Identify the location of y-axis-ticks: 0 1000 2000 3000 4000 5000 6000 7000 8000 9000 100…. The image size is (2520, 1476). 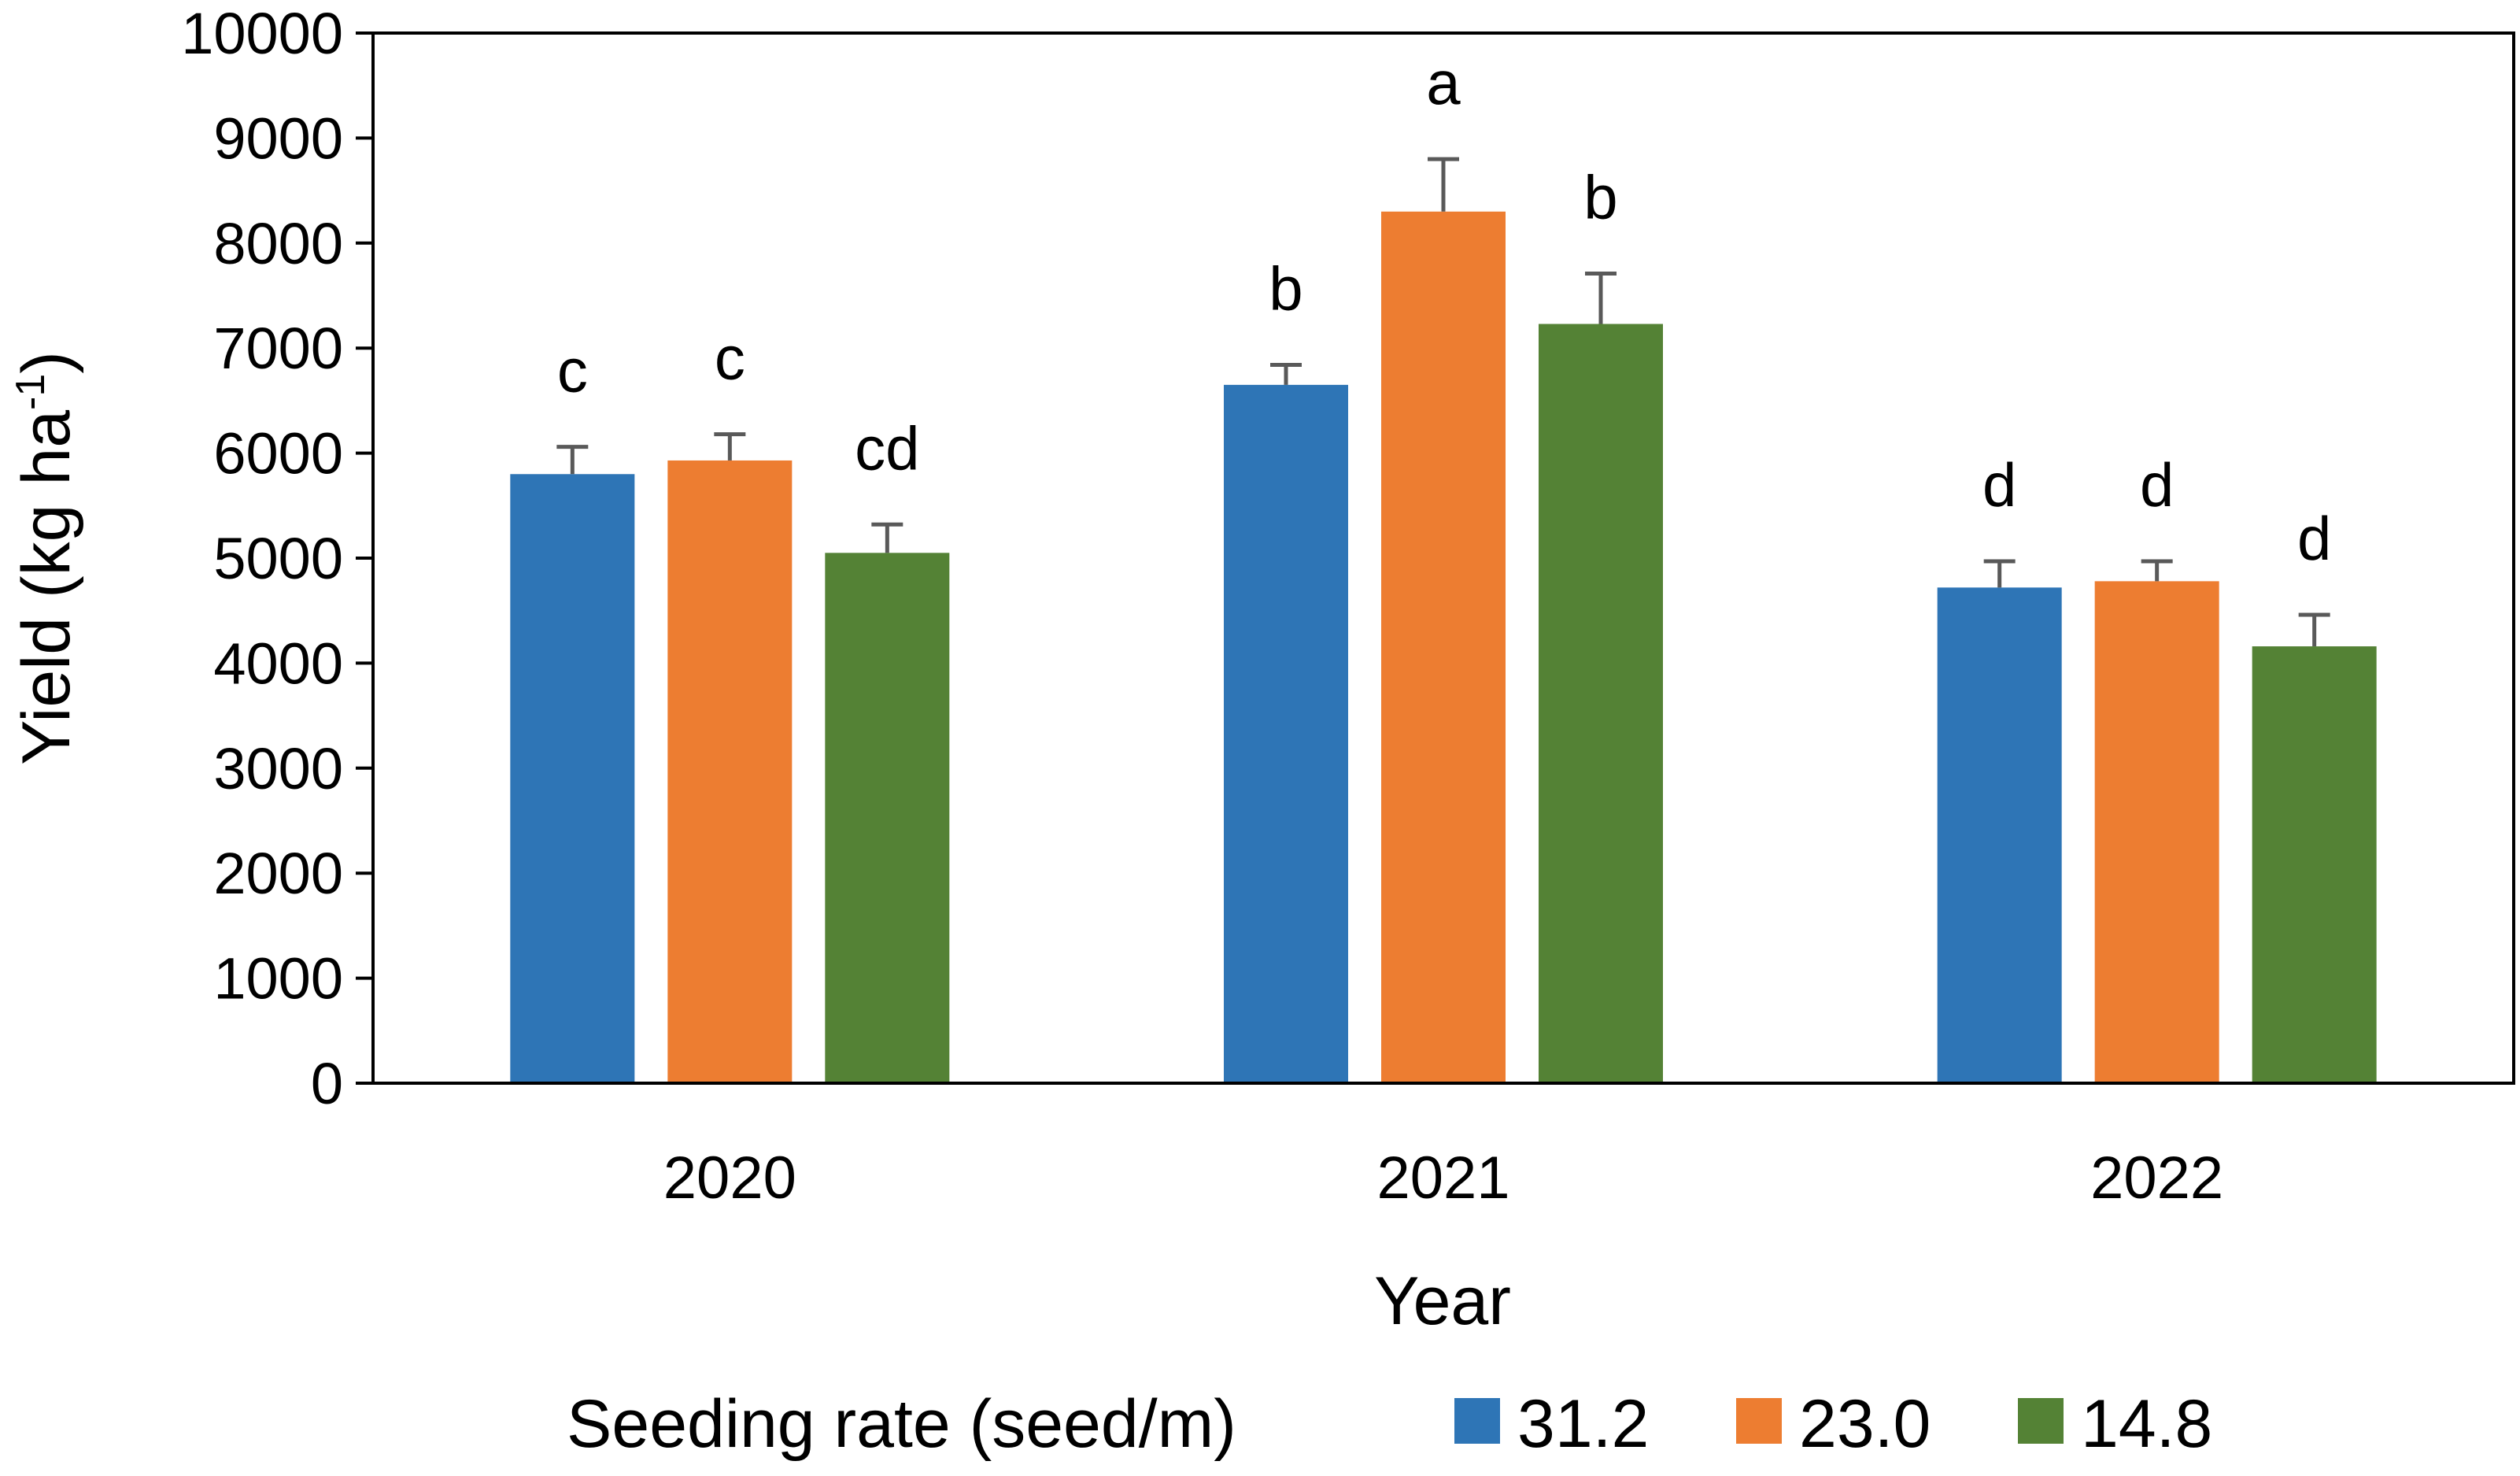
(277, 558).